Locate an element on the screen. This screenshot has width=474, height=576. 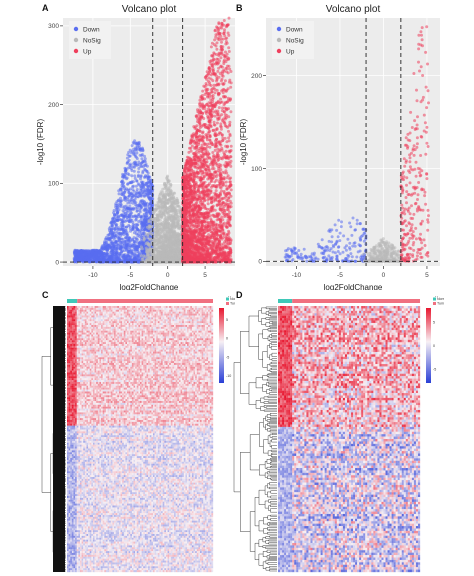
panel-letter-a: A is located at coordinates (45, 8).